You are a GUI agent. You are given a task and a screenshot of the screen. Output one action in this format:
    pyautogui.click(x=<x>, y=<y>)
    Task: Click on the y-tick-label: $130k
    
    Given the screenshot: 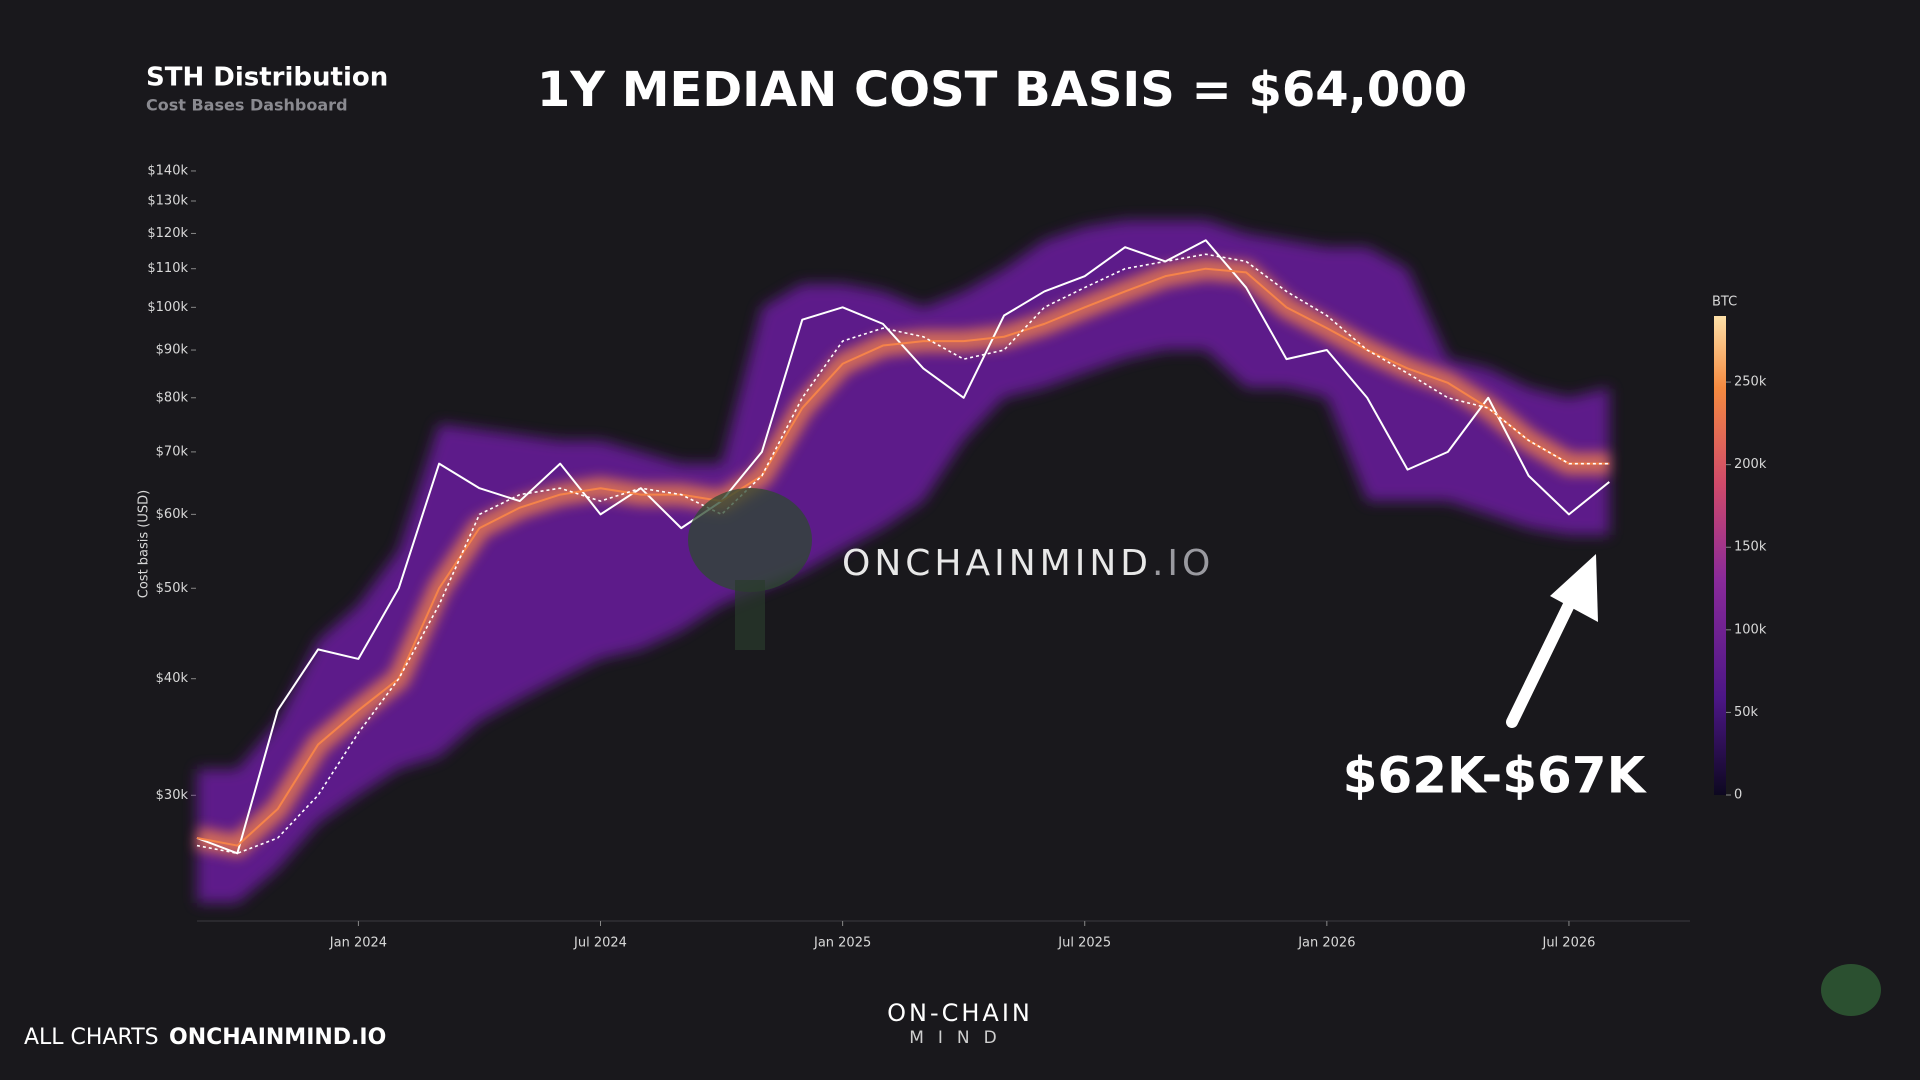 What is the action you would take?
    pyautogui.click(x=167, y=200)
    